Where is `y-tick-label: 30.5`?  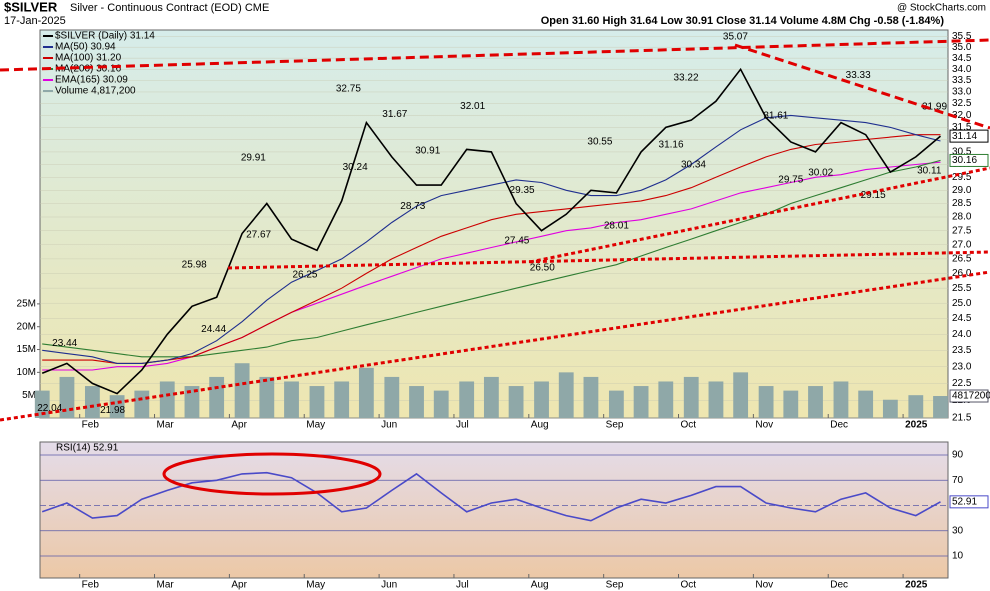 y-tick-label: 30.5 is located at coordinates (962, 152).